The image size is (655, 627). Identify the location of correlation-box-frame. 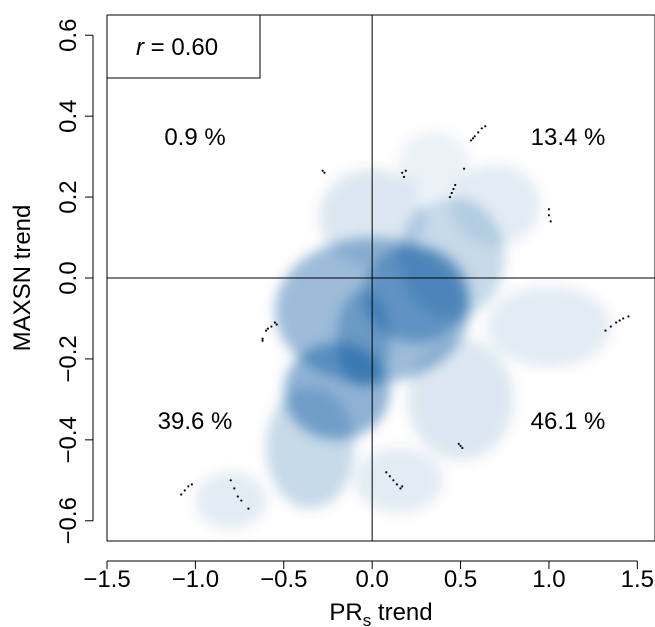
(183, 46).